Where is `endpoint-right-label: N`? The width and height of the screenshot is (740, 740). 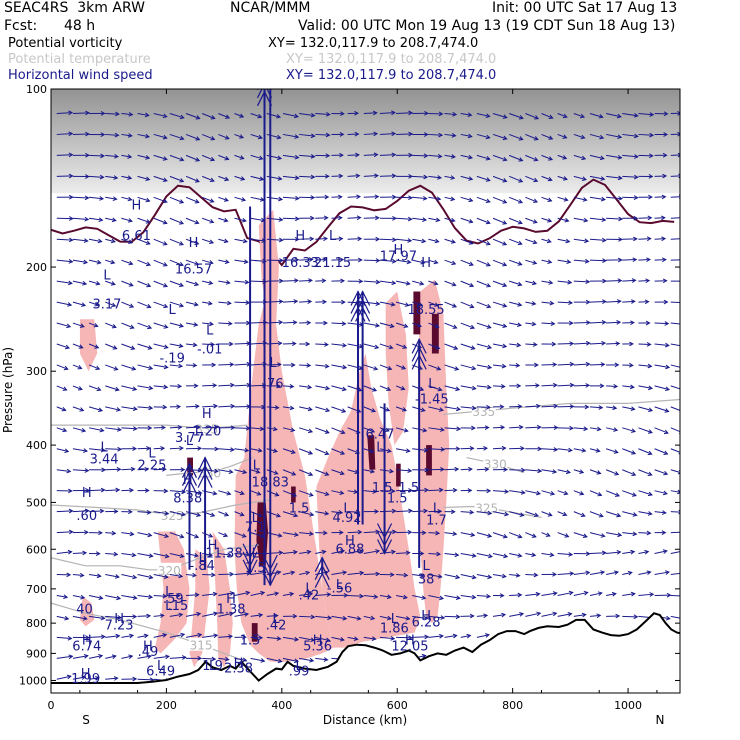 endpoint-right-label: N is located at coordinates (660, 720).